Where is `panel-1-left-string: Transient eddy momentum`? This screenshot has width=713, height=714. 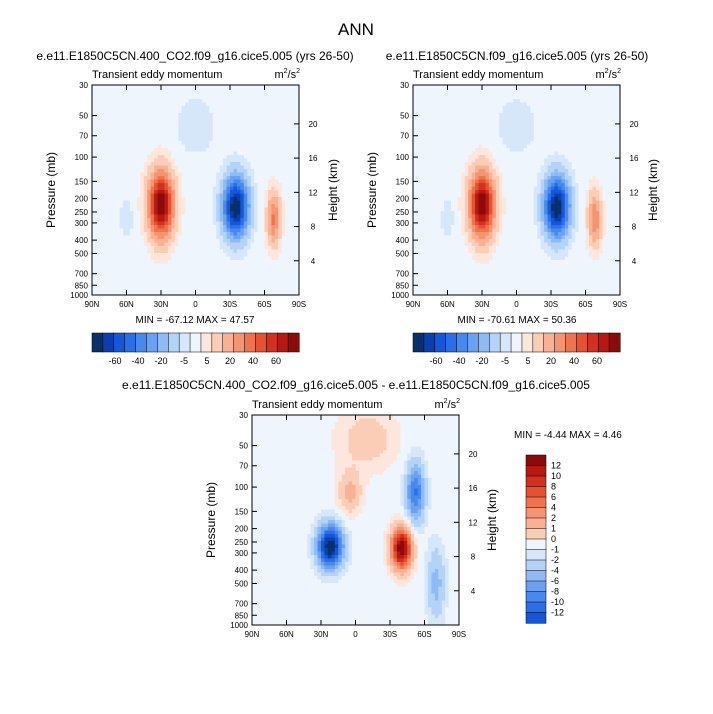 panel-1-left-string: Transient eddy momentum is located at coordinates (157, 75).